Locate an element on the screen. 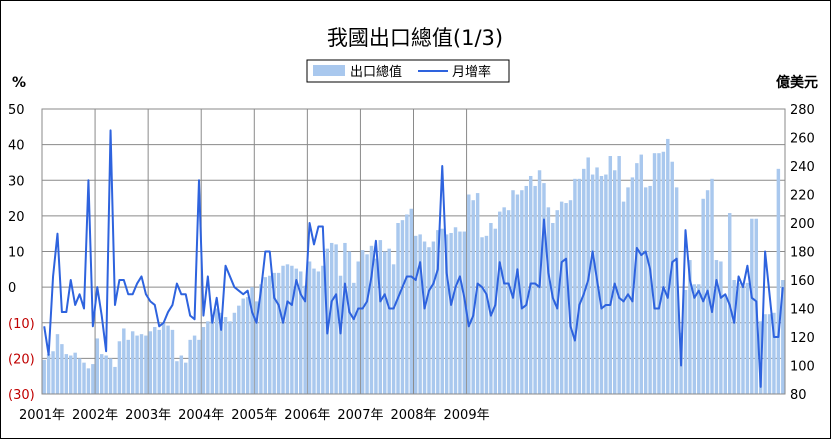 This screenshot has width=831, height=440. x-tick-label: 2003年 is located at coordinates (148, 415).